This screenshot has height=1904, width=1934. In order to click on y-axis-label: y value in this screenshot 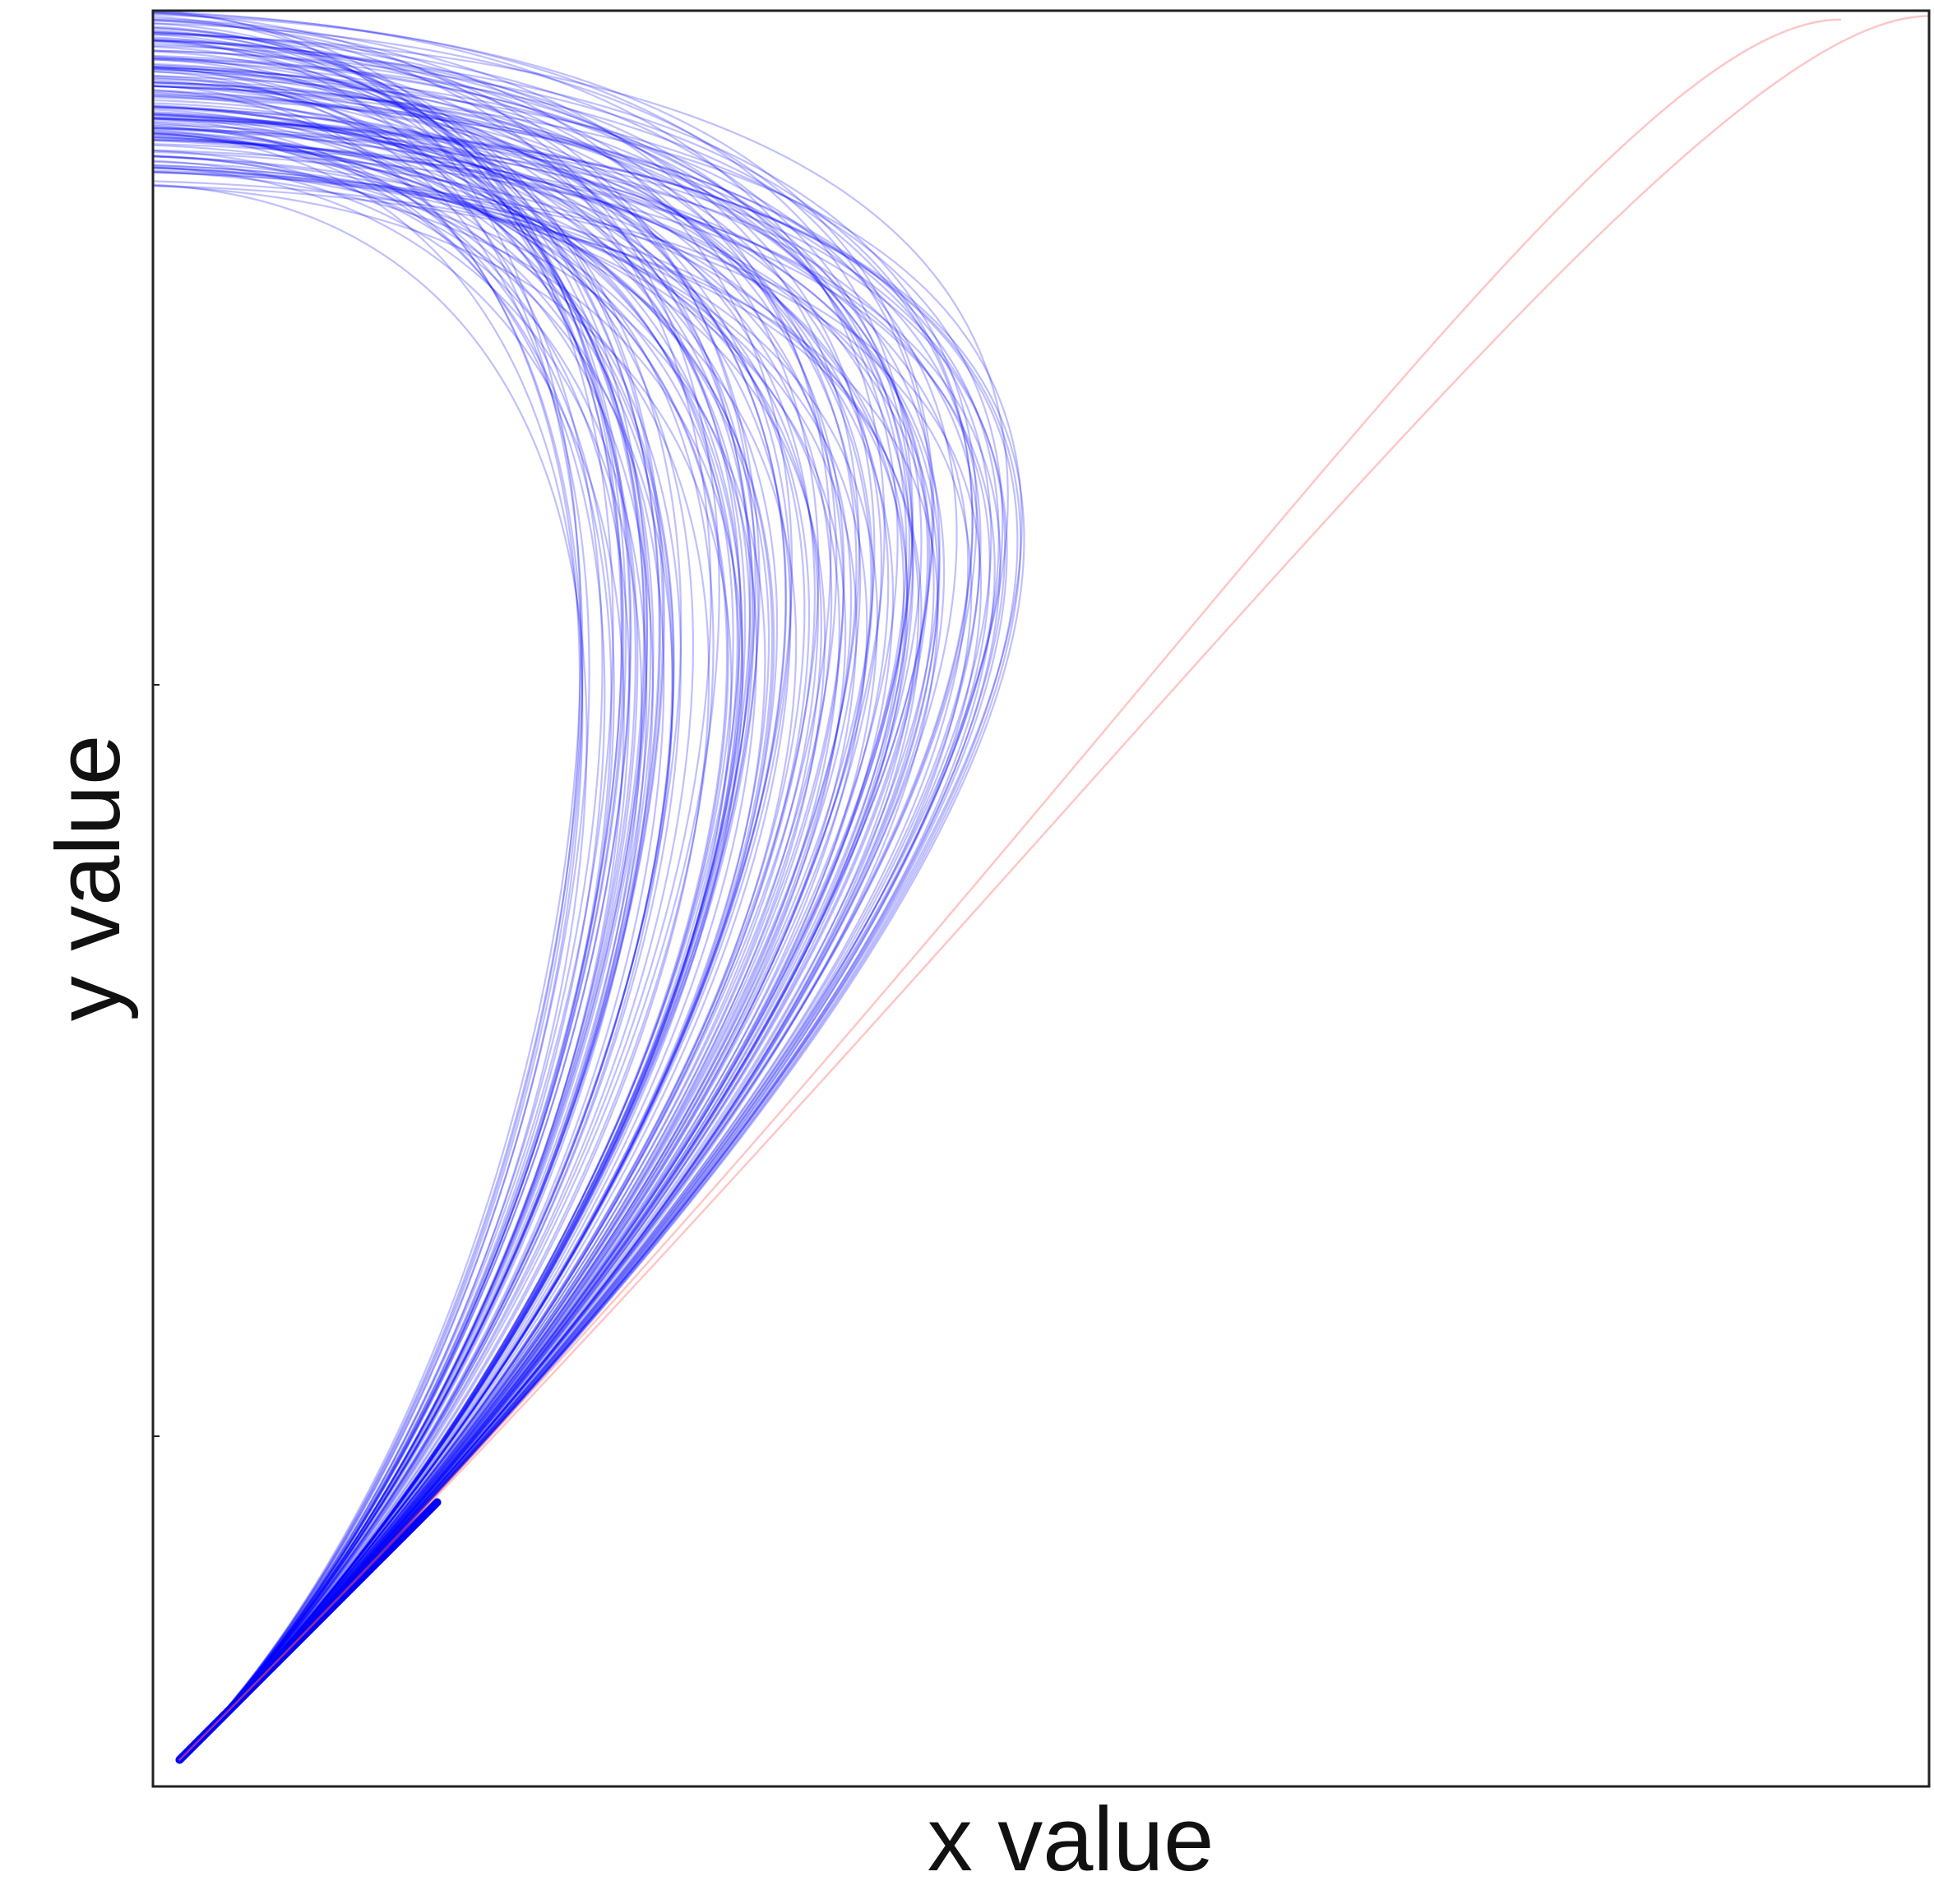, I will do `click(88, 878)`.